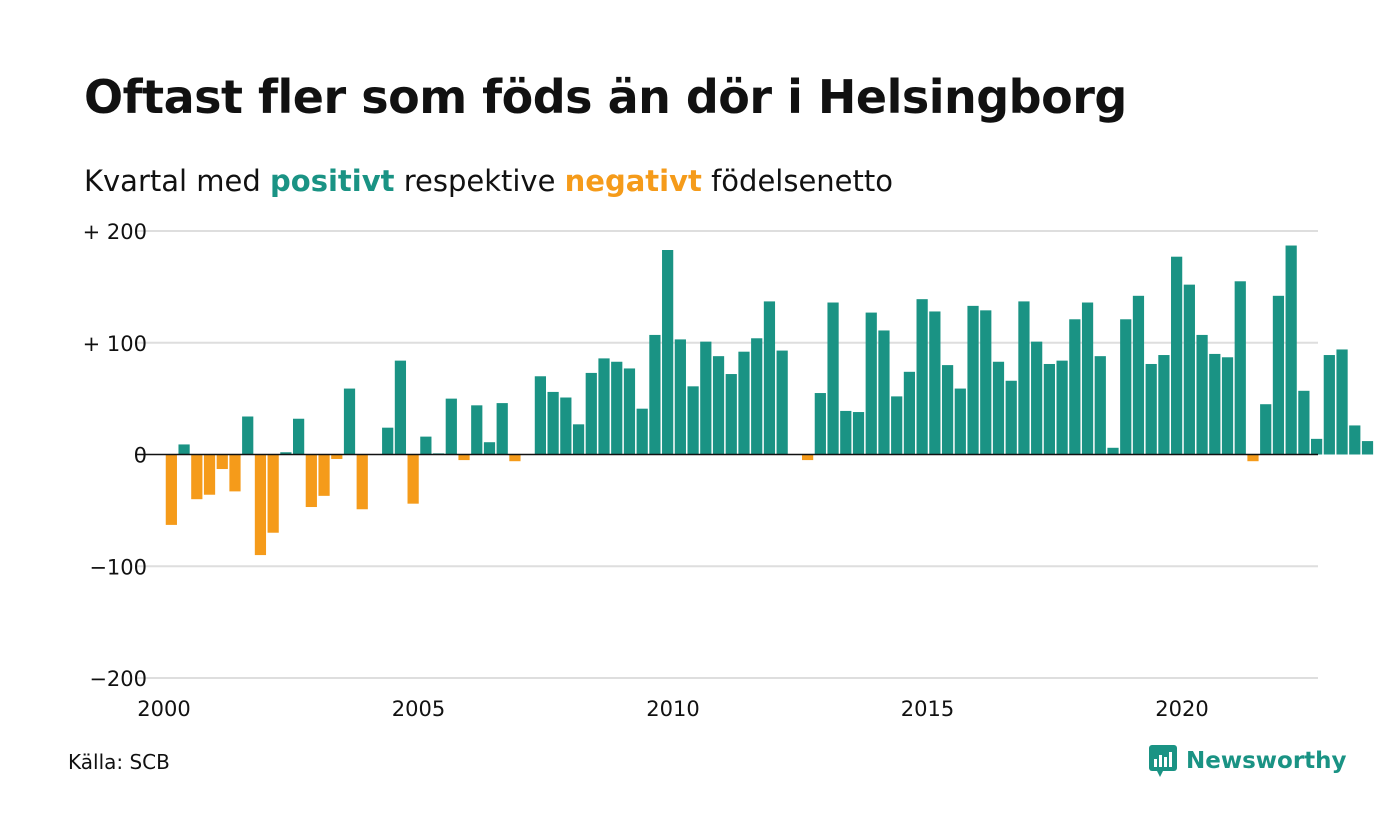 The image size is (1400, 840). I want to click on x-tick-label: 2000, so click(163, 708).